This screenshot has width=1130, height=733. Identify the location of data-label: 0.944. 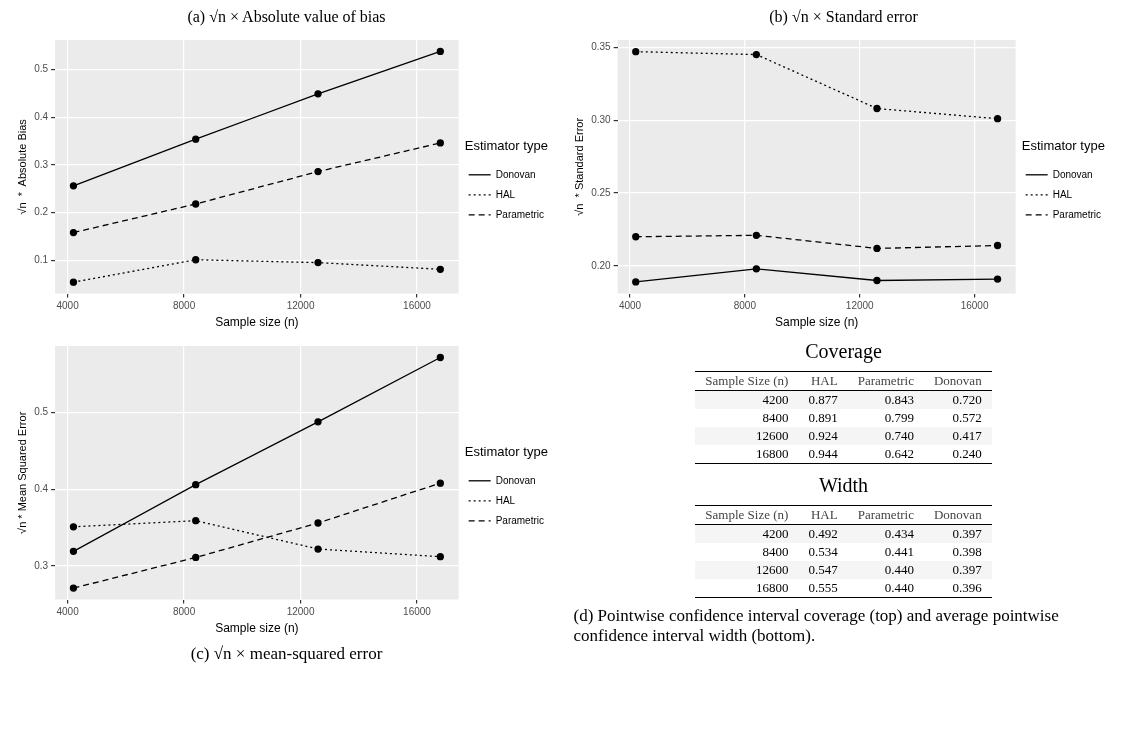
(823, 454).